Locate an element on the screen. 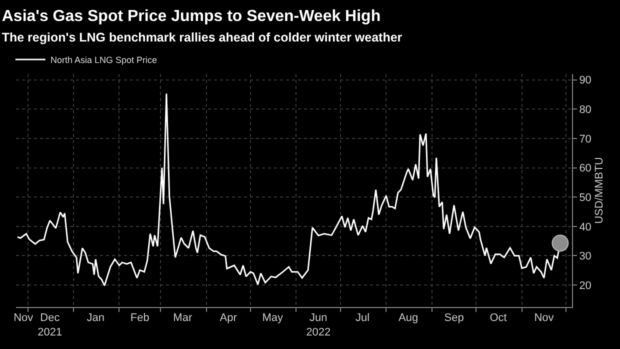  y-tick-label: 50 is located at coordinates (585, 198).